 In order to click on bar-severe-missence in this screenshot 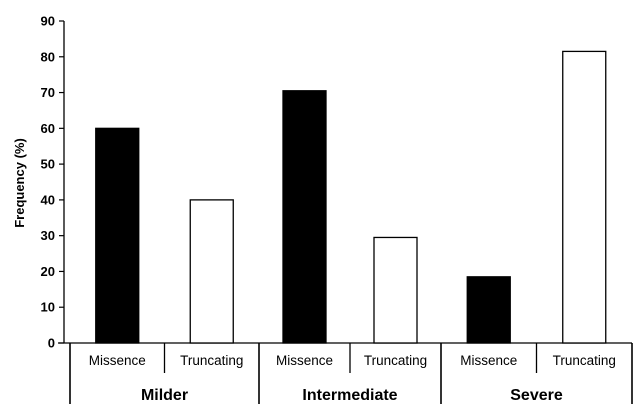, I will do `click(488, 310)`.